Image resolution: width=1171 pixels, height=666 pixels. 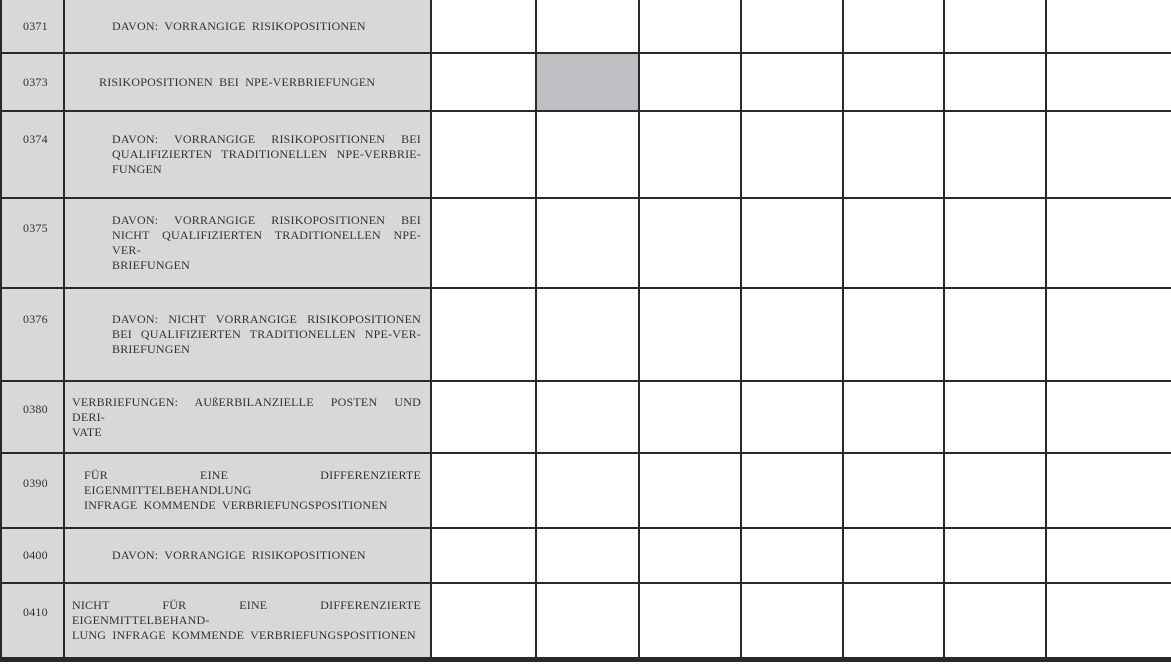 I want to click on highlighted-cell, so click(x=587, y=82).